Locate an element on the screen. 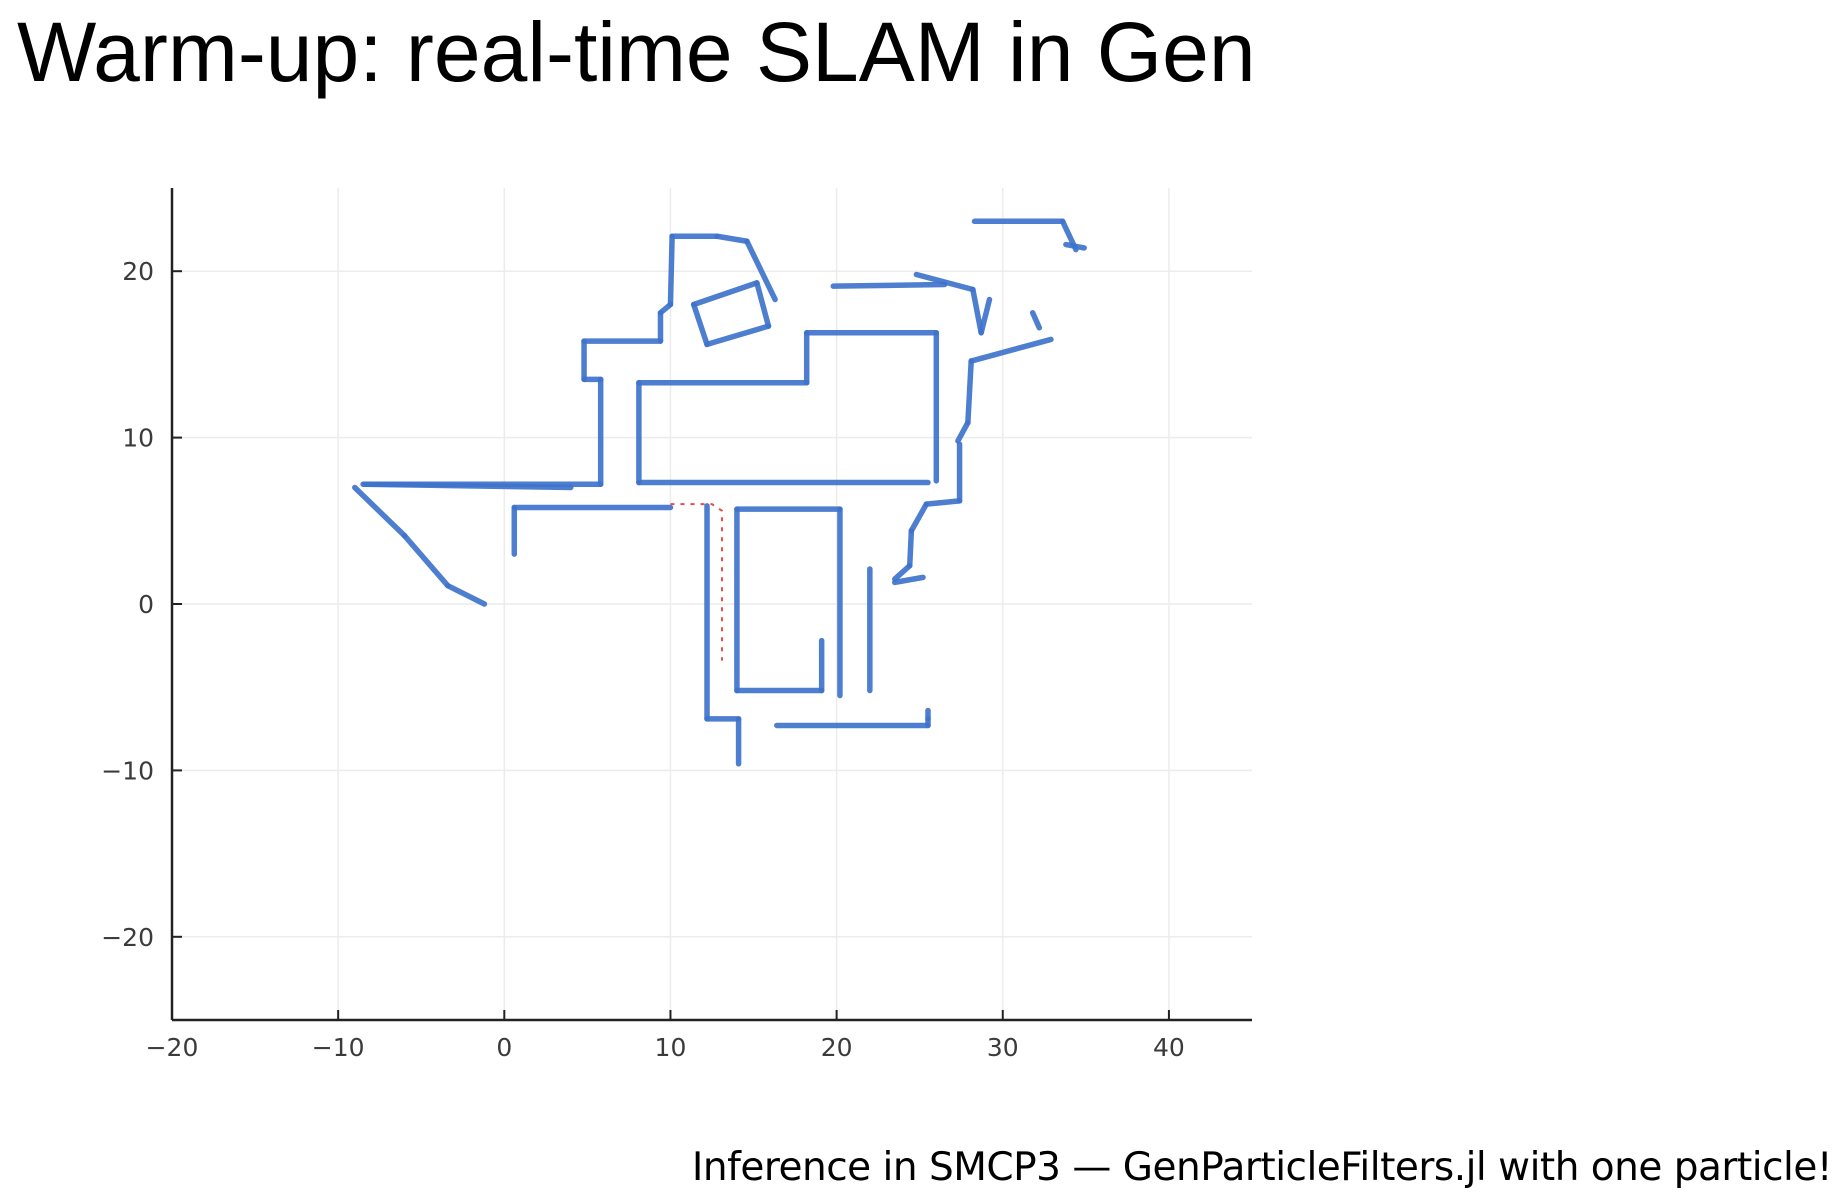 The image size is (1838, 1202). y-tick-label: 0 is located at coordinates (146, 604).